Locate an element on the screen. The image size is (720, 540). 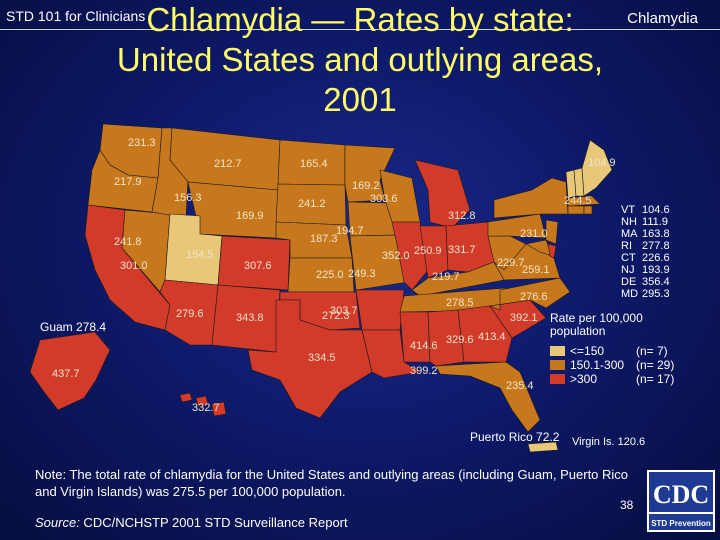
cdc-logo: CDC STD Prevention is located at coordinates (681, 501).